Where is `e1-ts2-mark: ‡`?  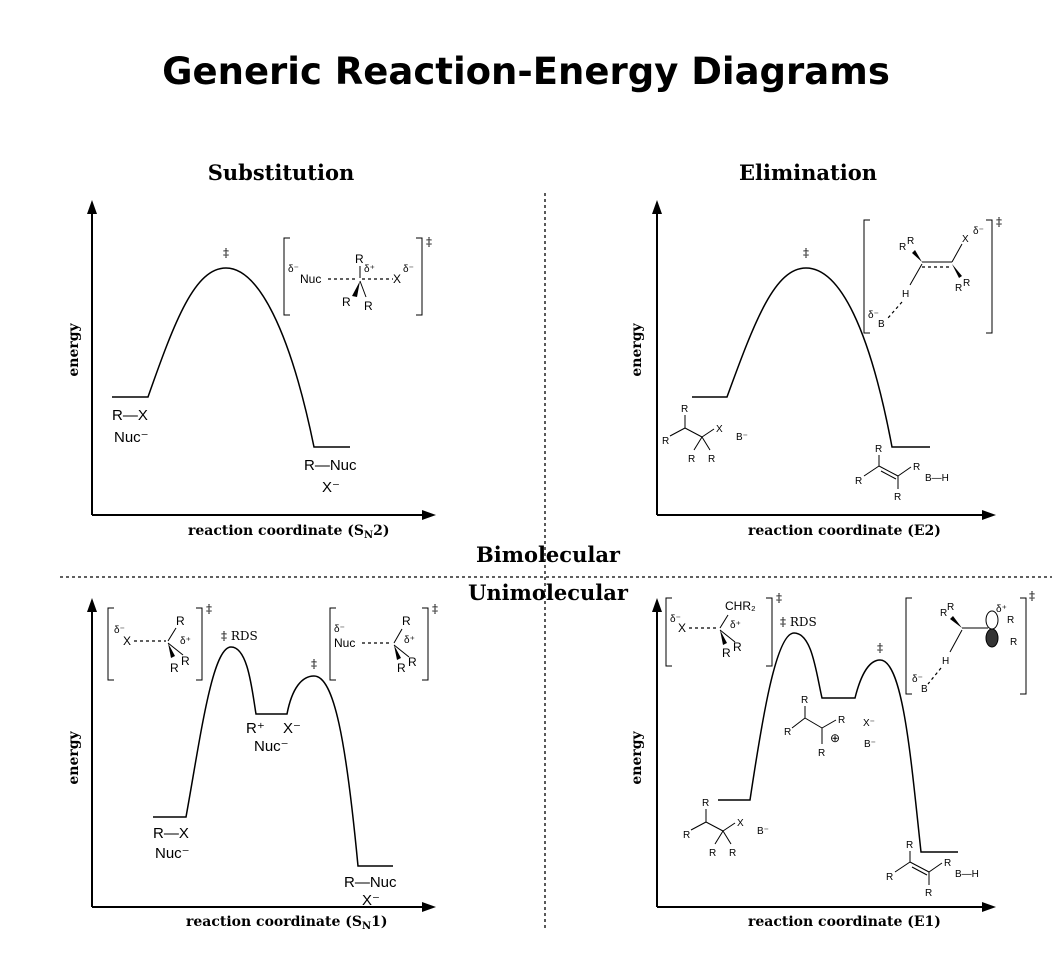 e1-ts2-mark: ‡ is located at coordinates (880, 648).